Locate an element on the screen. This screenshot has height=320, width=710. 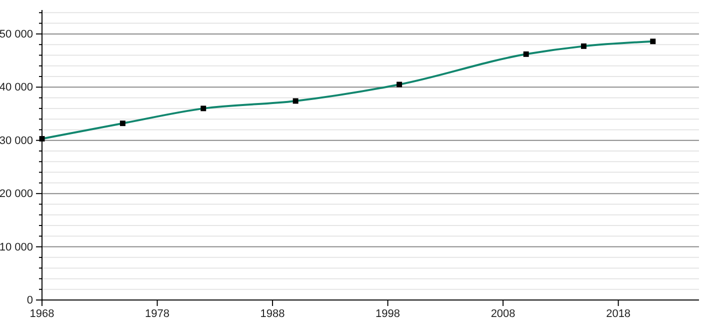
x-tick-label: 1978 is located at coordinates (157, 314).